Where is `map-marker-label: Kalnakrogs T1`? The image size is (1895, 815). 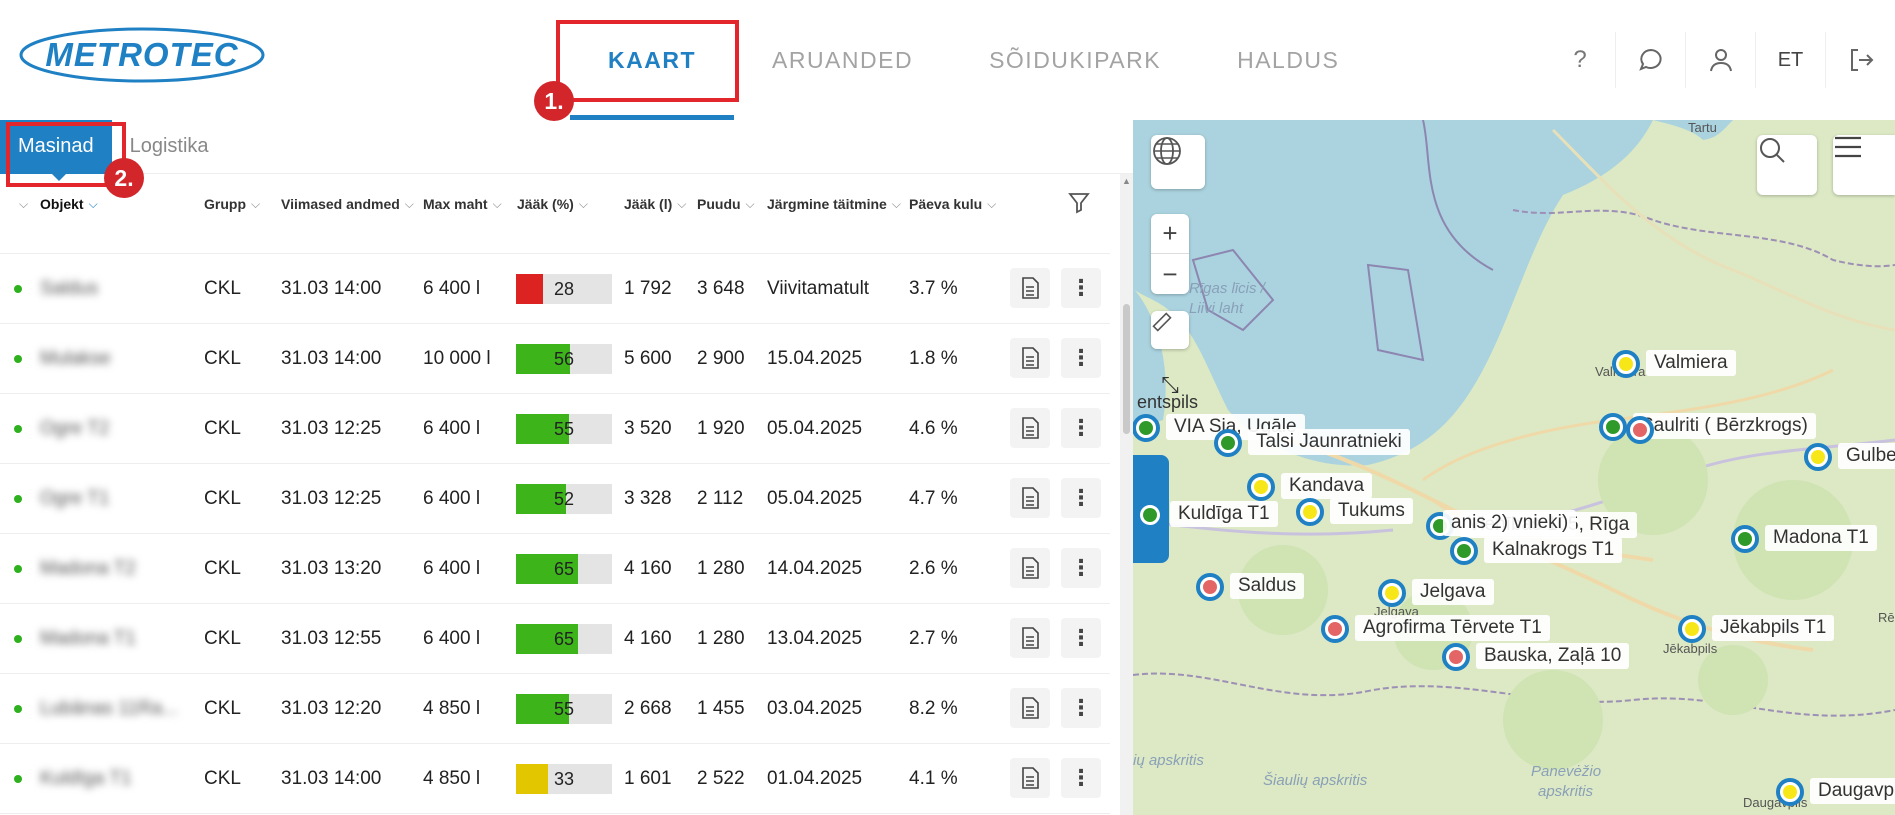
map-marker-label: Kalnakrogs T1 is located at coordinates (1553, 550).